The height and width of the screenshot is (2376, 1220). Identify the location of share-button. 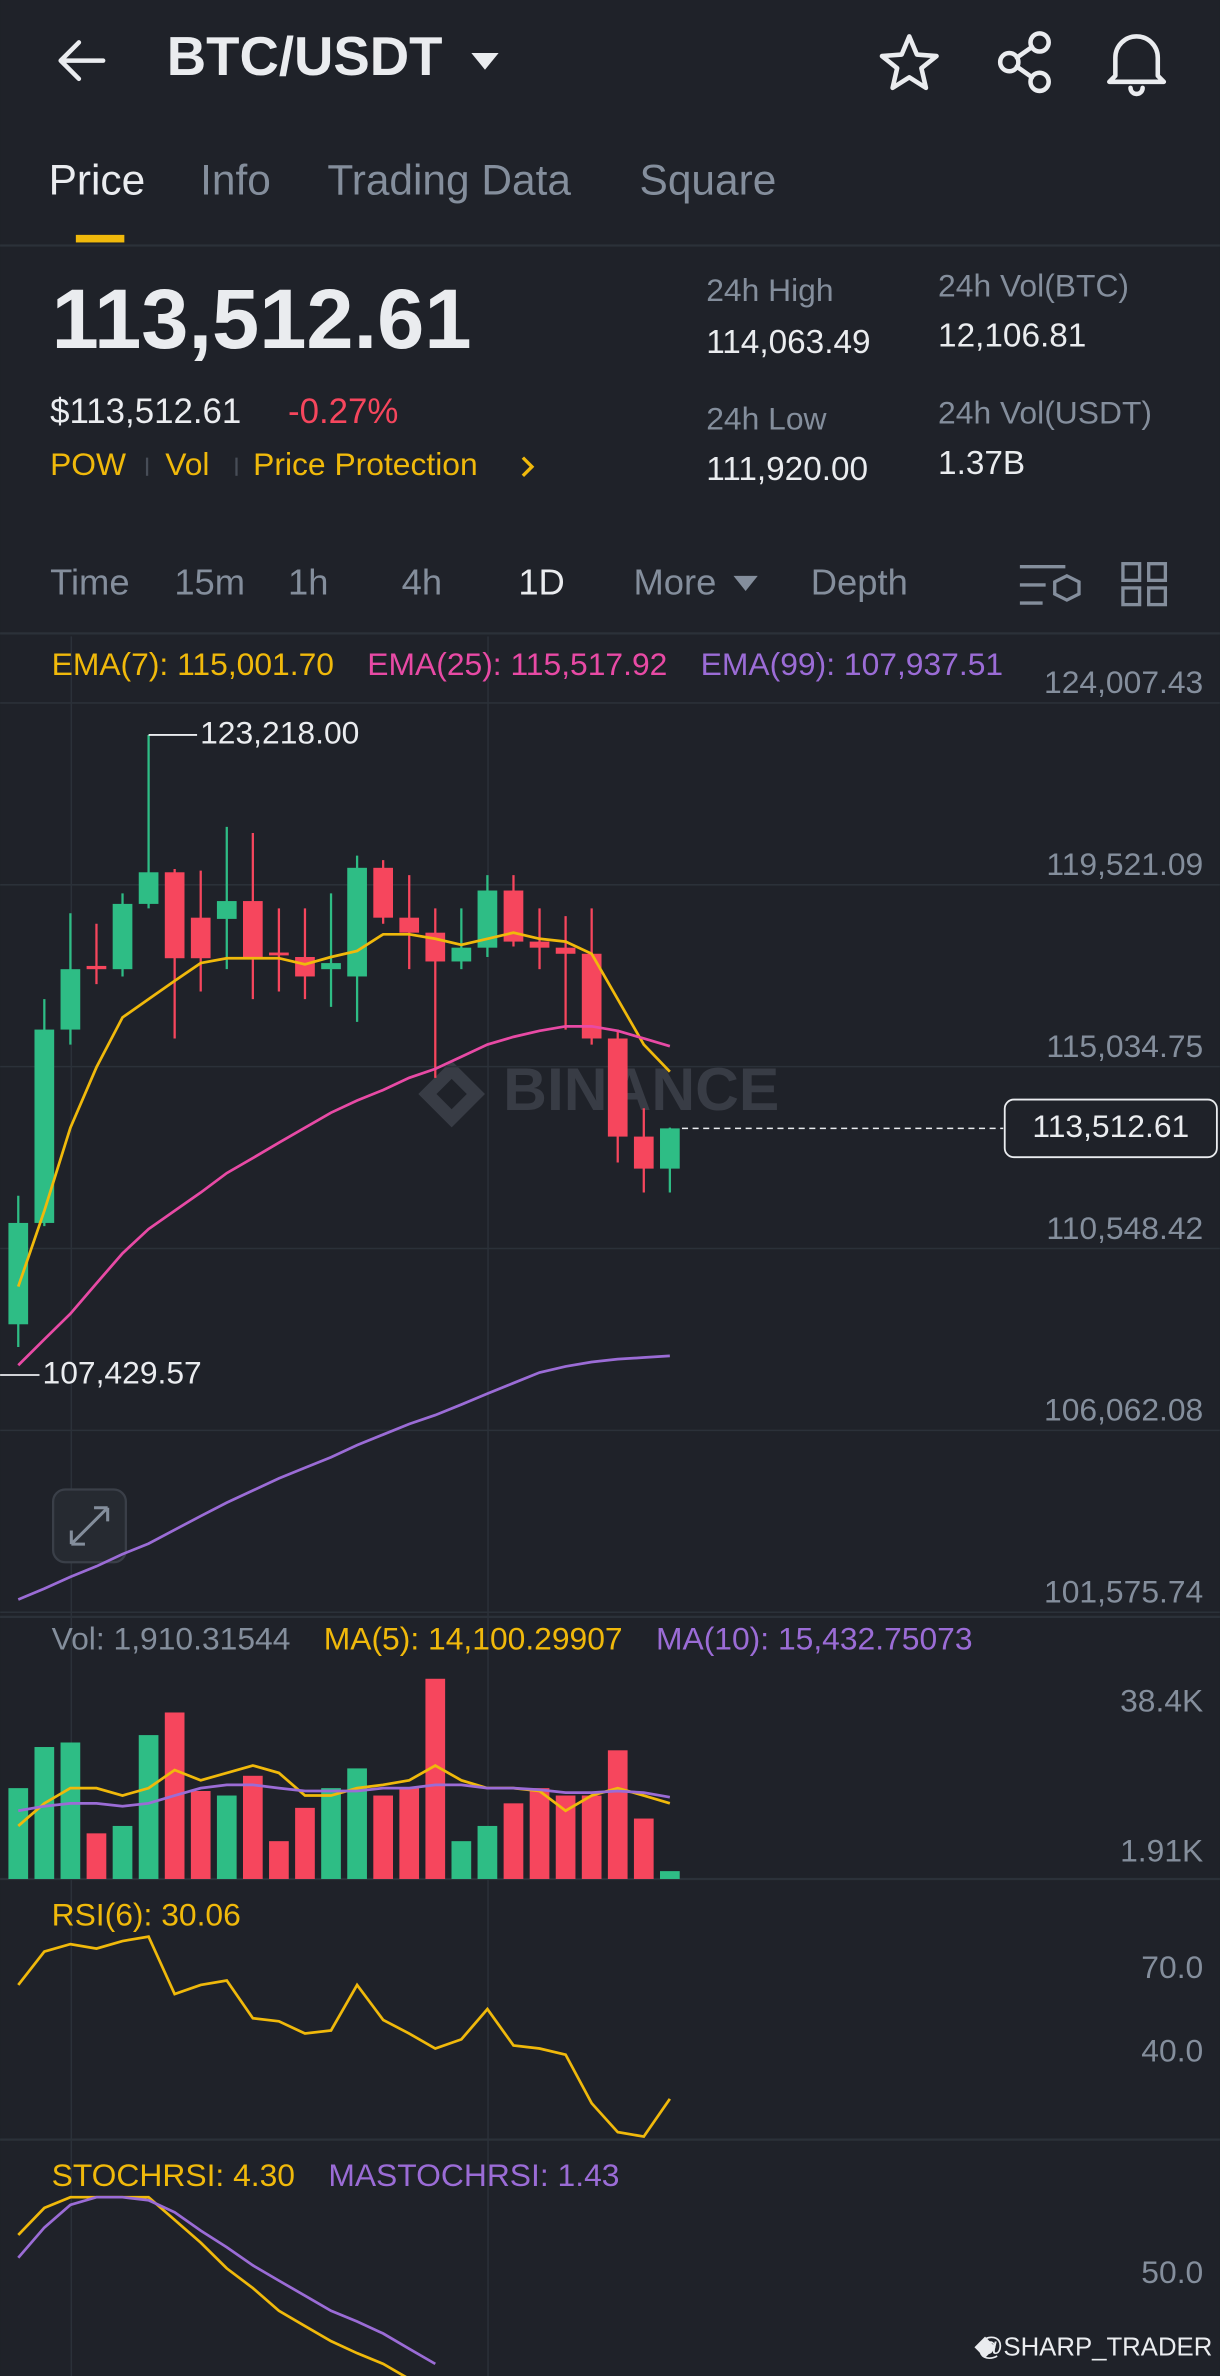
(1024, 62).